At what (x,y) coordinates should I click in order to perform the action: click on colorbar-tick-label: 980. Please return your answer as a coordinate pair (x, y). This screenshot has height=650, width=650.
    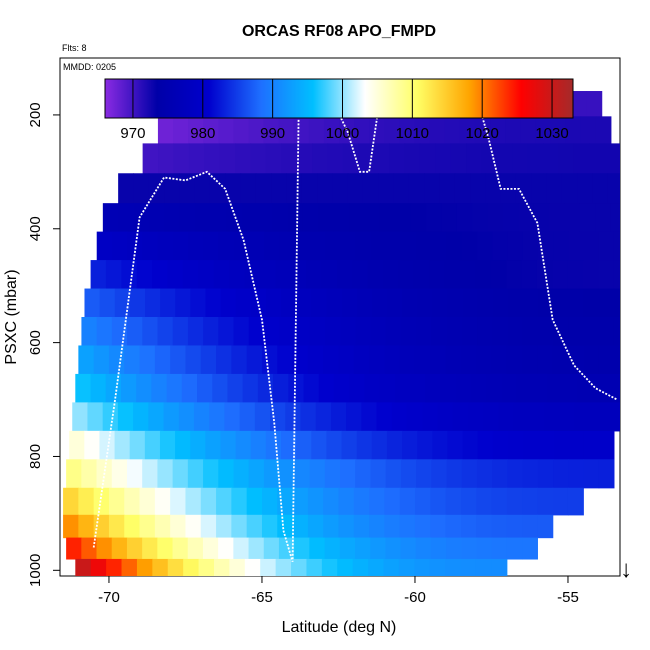
    Looking at the image, I should click on (202, 133).